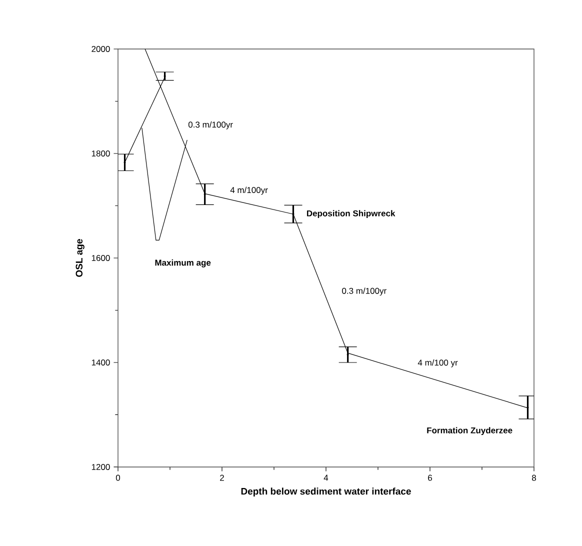  I want to click on y-tick-label: 1600, so click(101, 257).